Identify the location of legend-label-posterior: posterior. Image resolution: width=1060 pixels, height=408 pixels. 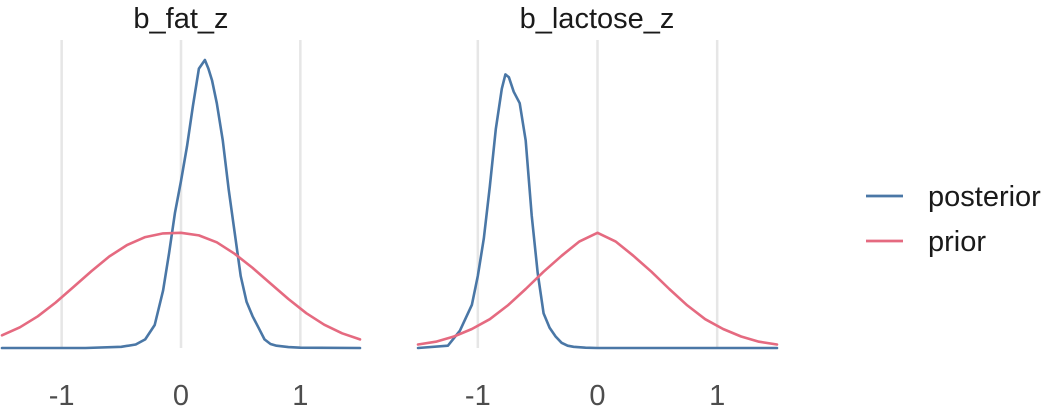
(984, 197).